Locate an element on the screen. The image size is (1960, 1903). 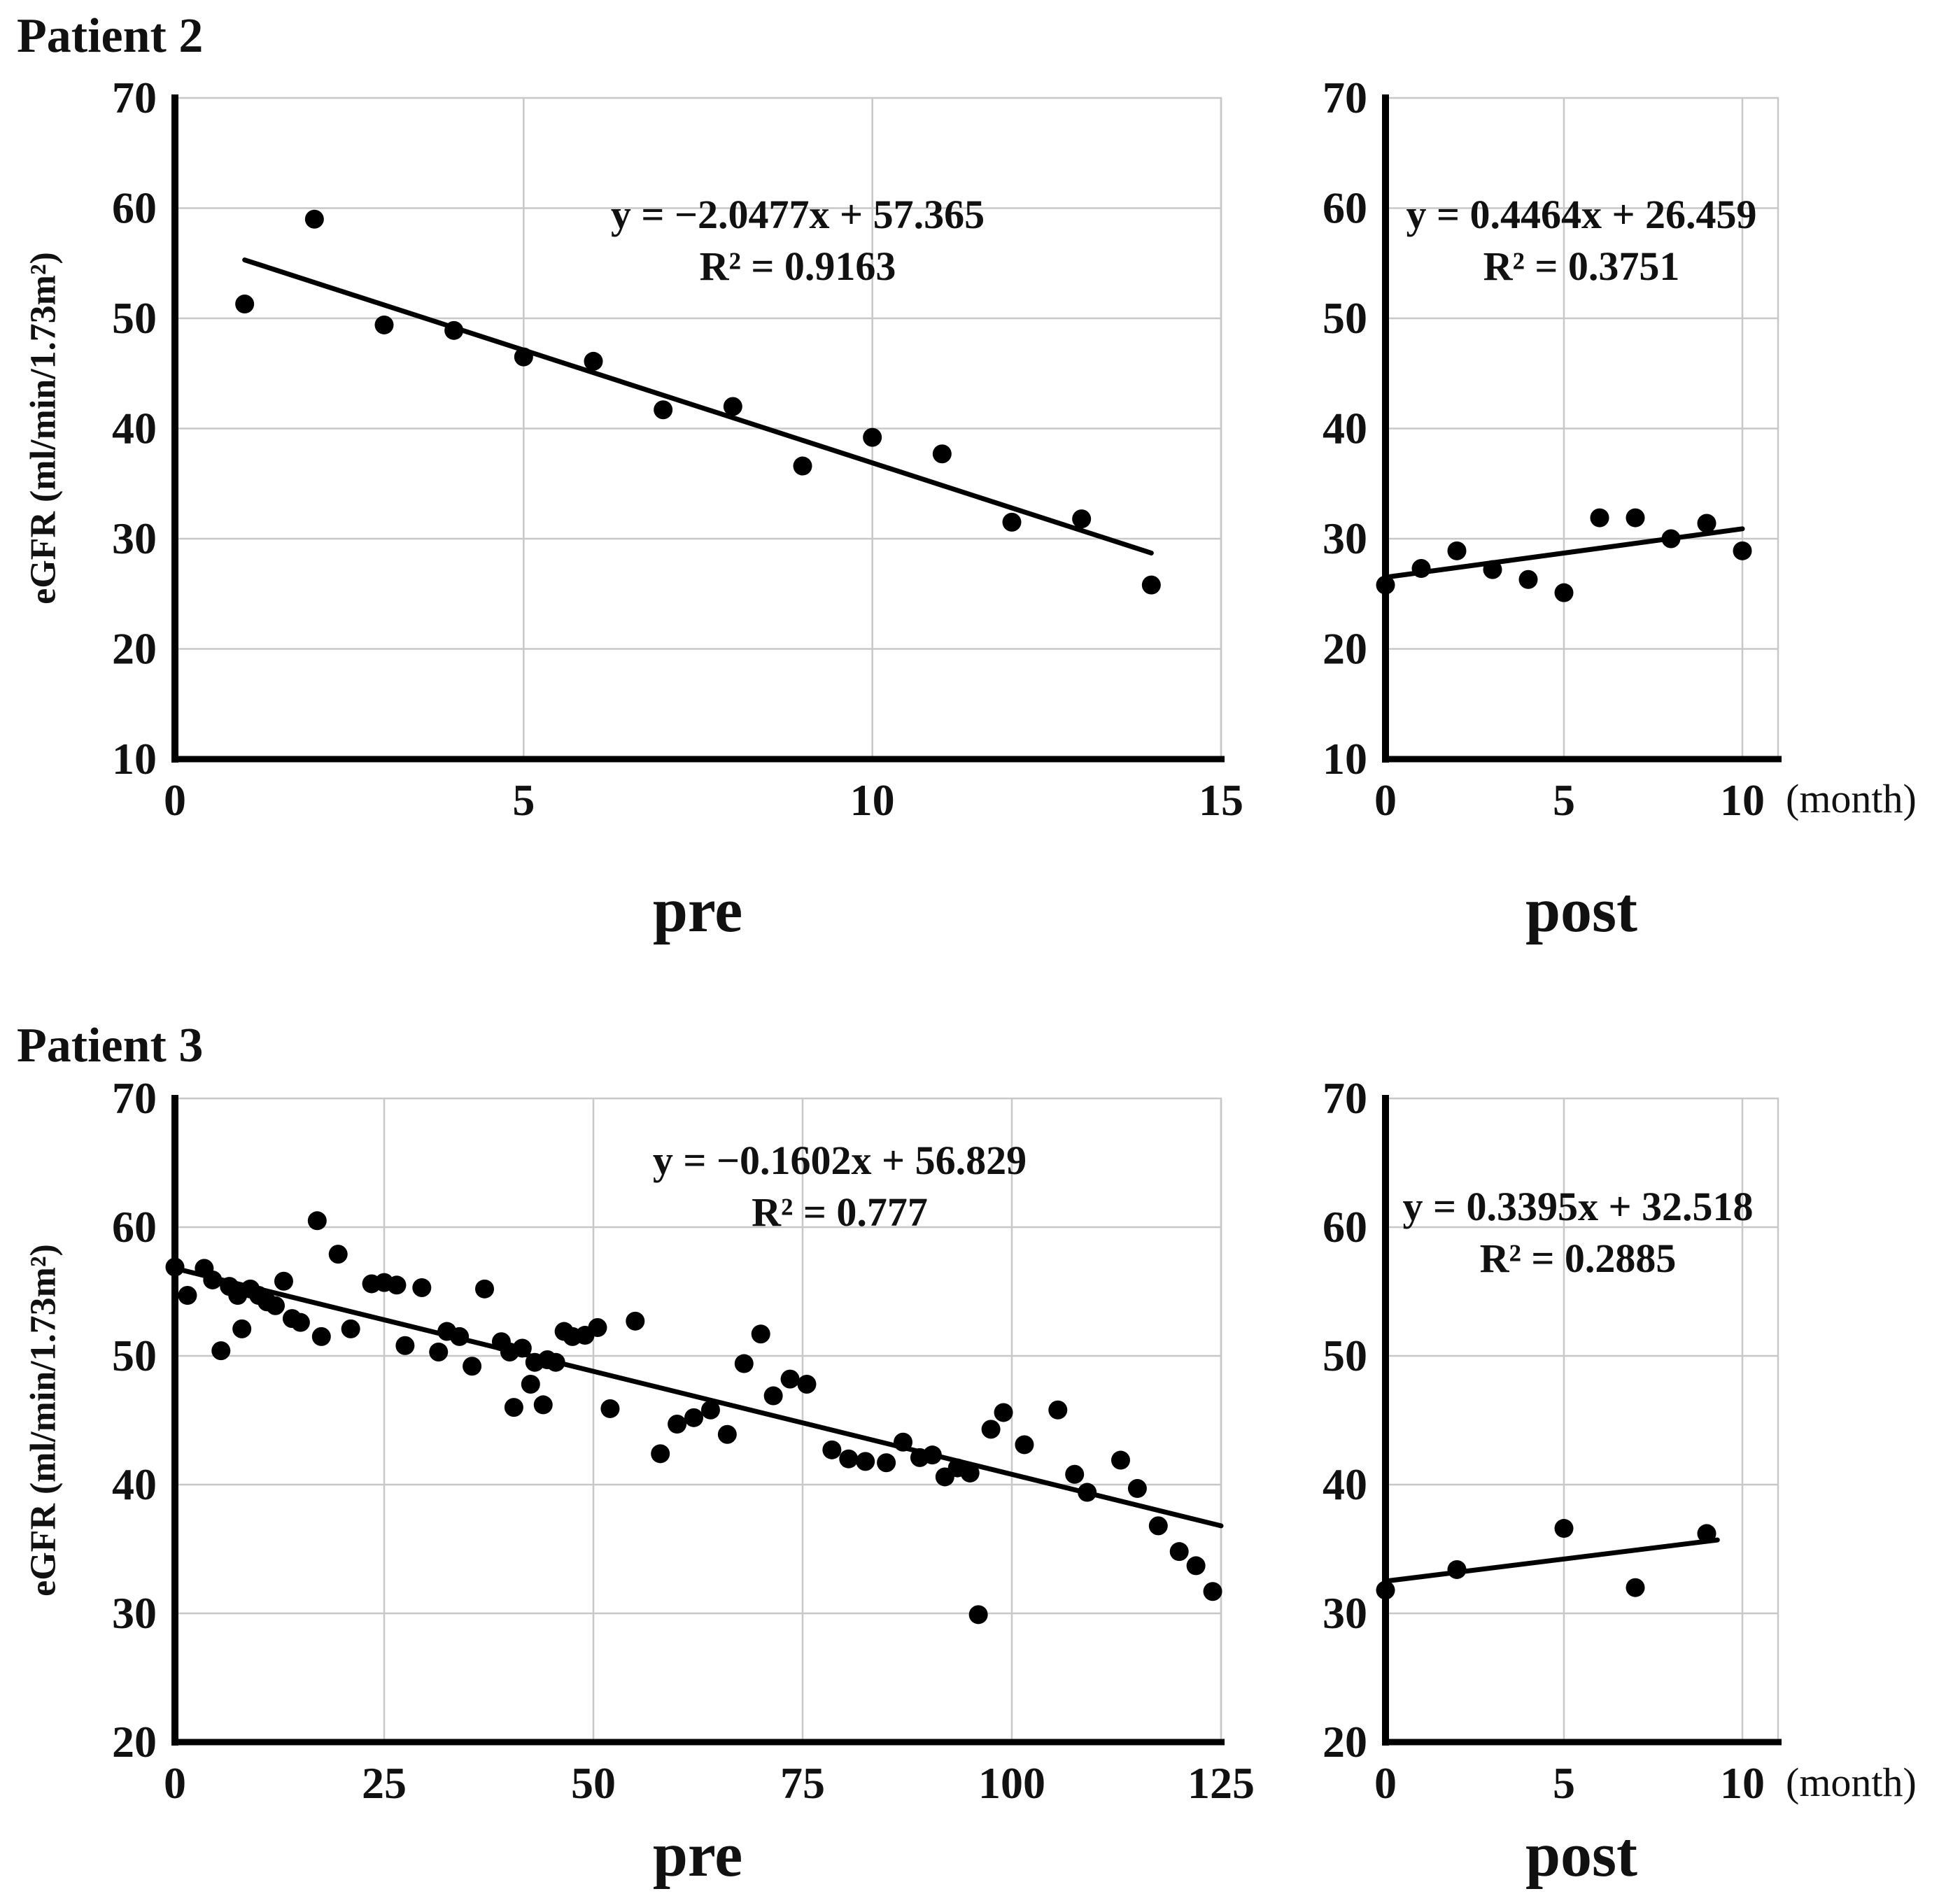
patient2-post-equation-block: y = 0.4464x + 26.459 R² = 0.3751 is located at coordinates (1582, 240).